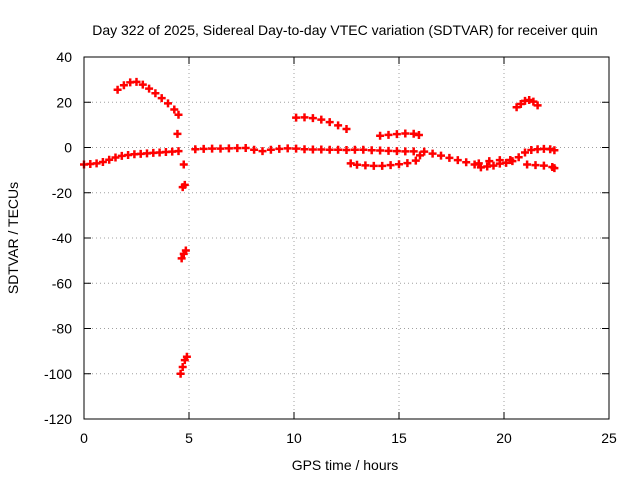  What do you see at coordinates (62, 283) in the screenshot?
I see `y-tick-label: -60` at bounding box center [62, 283].